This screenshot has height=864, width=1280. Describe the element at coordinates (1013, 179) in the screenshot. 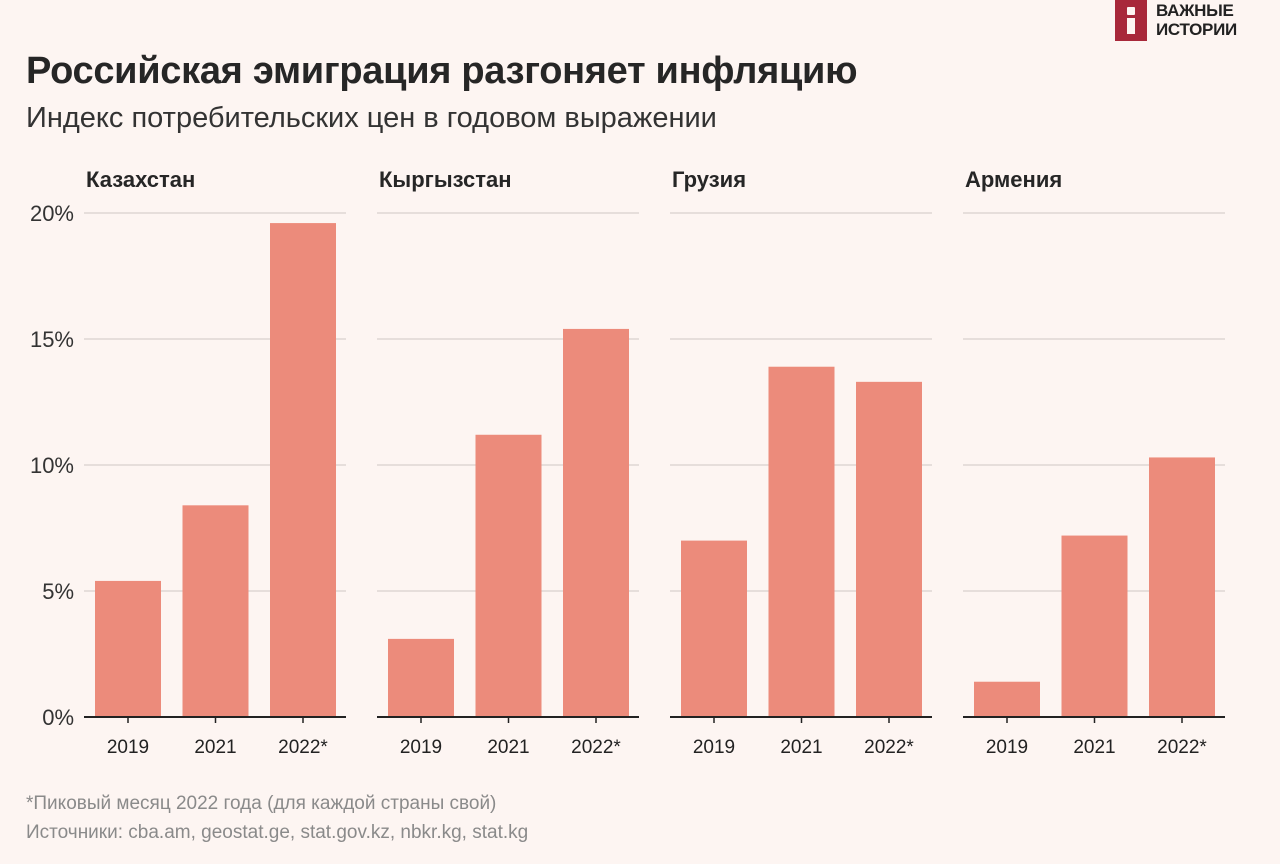

I see `panel-title: Армения` at that location.